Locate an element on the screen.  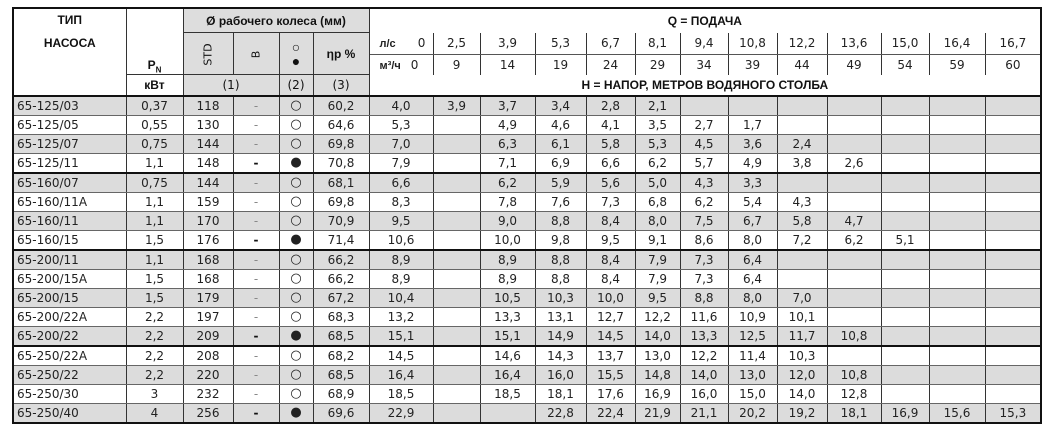
flow-header: Q = ПОДАЧА is located at coordinates (704, 20).